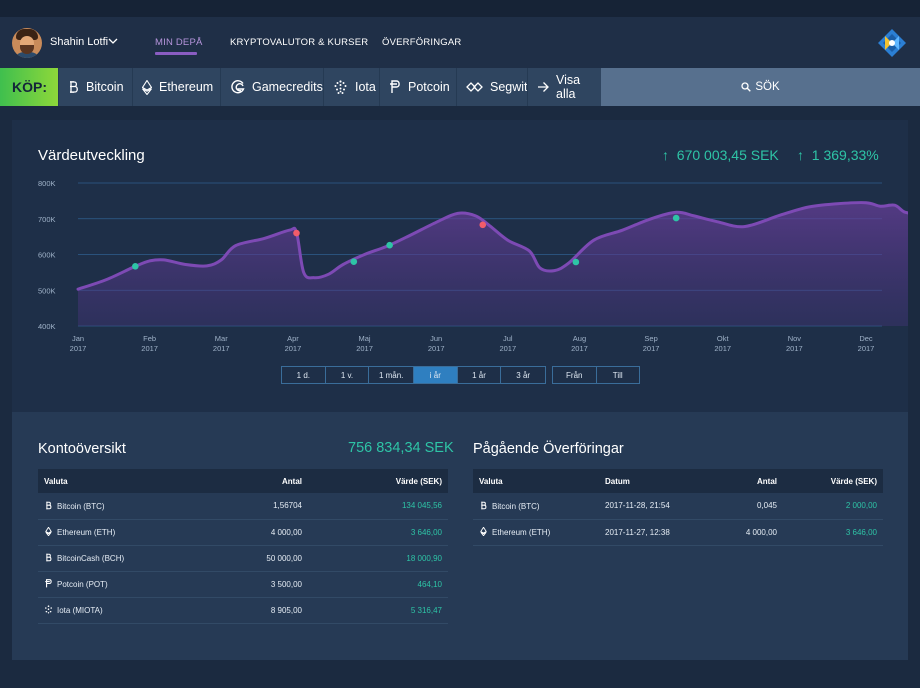 The image size is (920, 688). I want to click on table-row: Potcoin (POT) 3 500,00 464,10, so click(243, 584).